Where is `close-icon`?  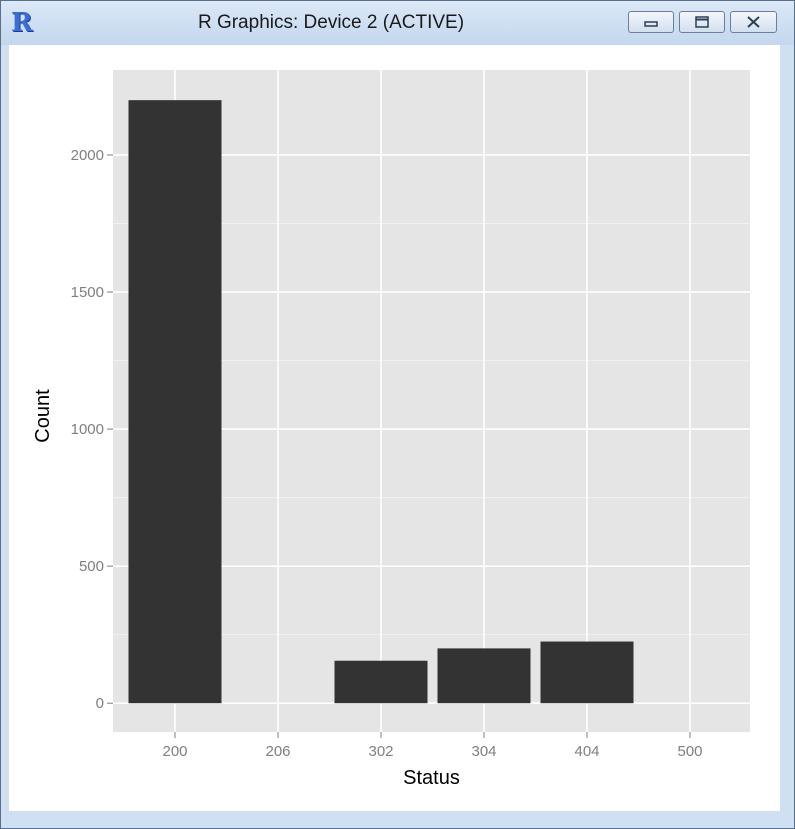 close-icon is located at coordinates (753, 22).